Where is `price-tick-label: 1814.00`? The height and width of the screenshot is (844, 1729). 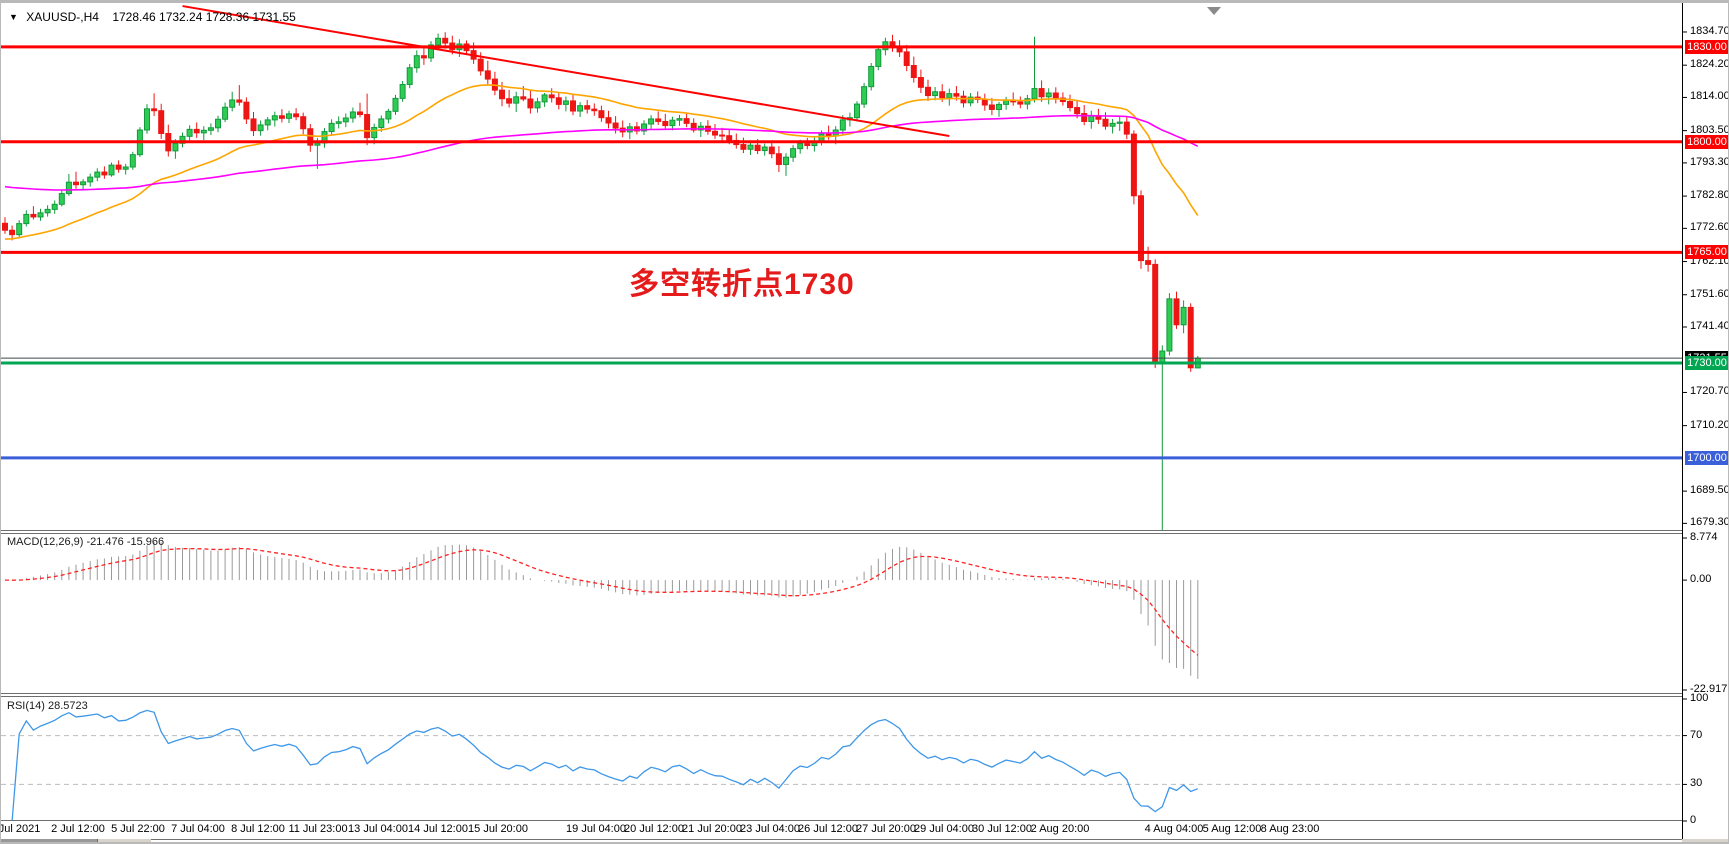 price-tick-label: 1814.00 is located at coordinates (1709, 96).